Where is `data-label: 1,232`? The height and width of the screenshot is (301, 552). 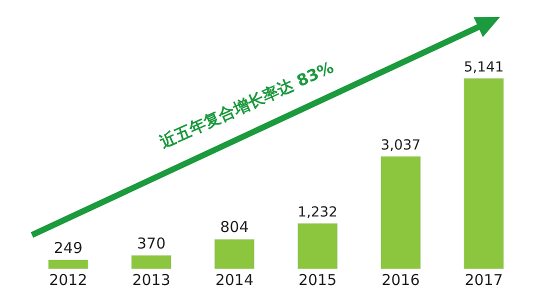 data-label: 1,232 is located at coordinates (318, 212).